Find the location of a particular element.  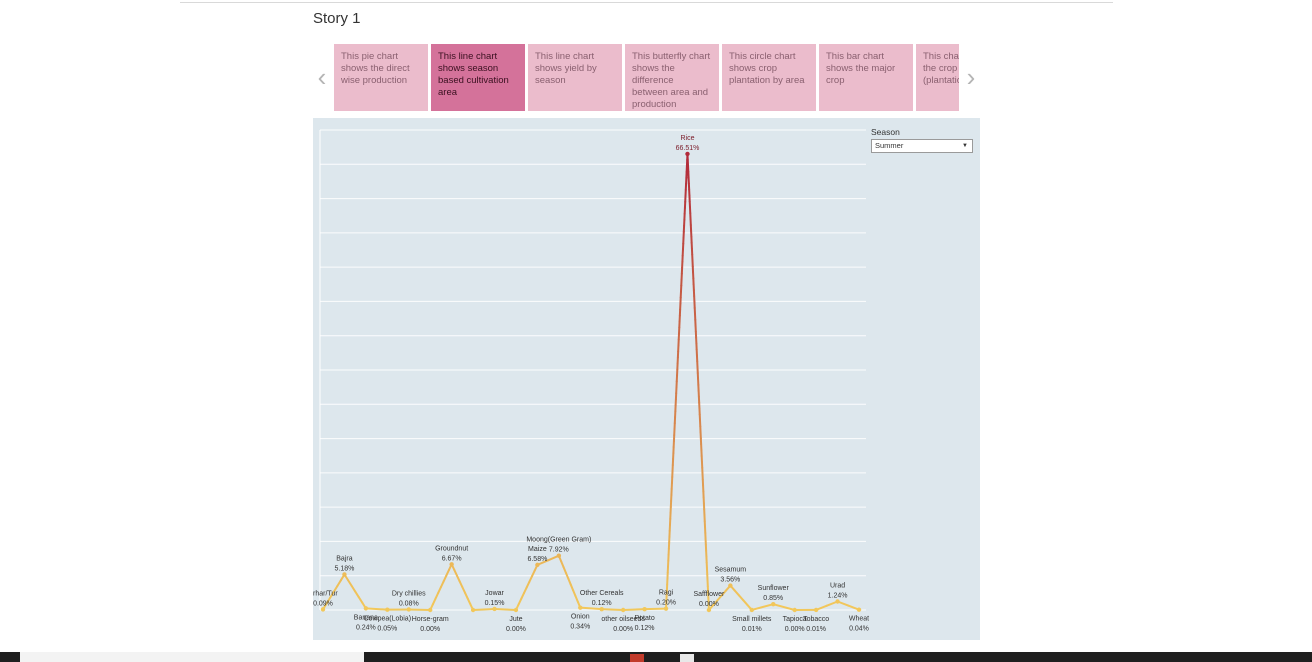

data-label-name: Sunflower is located at coordinates (774, 588).